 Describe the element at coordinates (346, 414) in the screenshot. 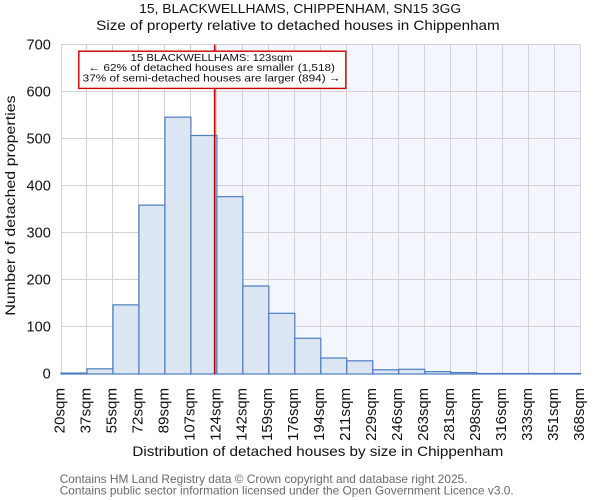

I see `svg-text: 211sqm` at that location.